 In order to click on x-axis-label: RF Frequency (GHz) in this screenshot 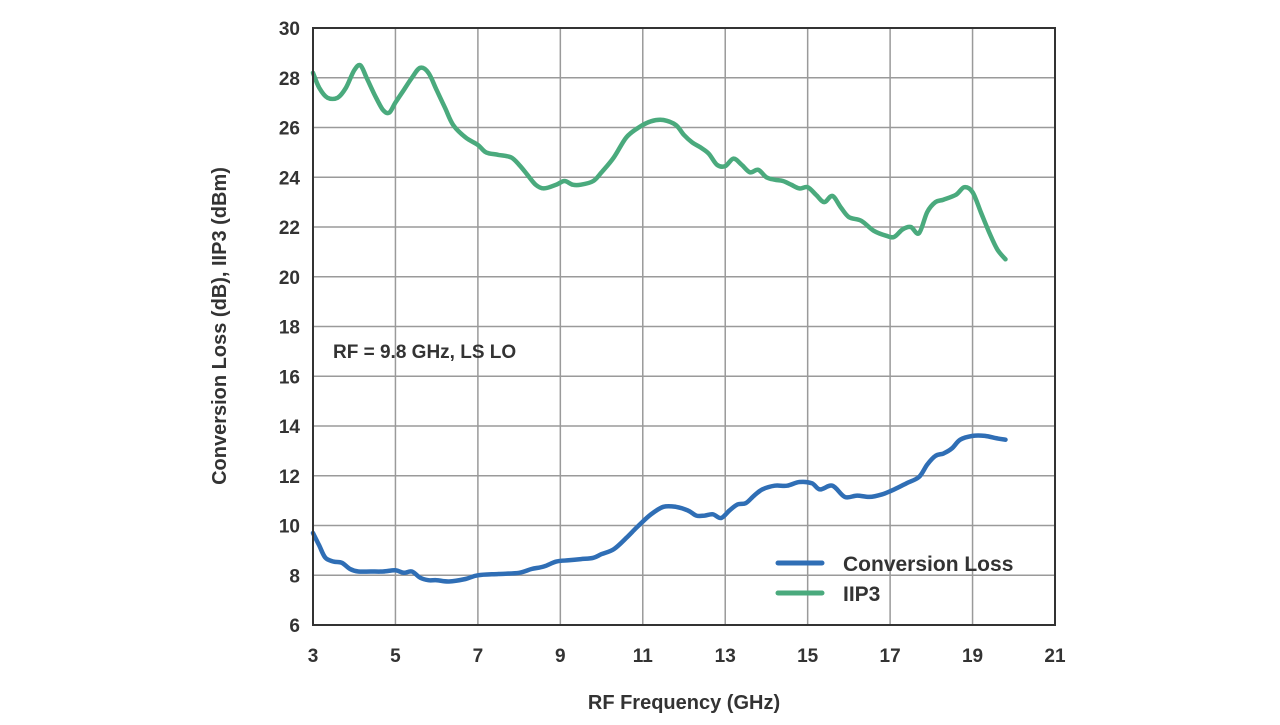, I will do `click(684, 703)`.